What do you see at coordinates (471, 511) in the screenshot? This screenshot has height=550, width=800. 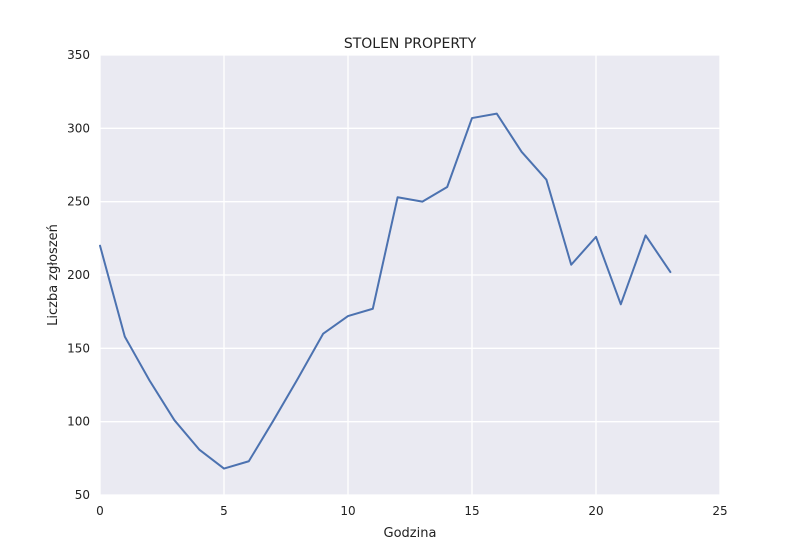 I see `x-tick-label-3: 15` at bounding box center [471, 511].